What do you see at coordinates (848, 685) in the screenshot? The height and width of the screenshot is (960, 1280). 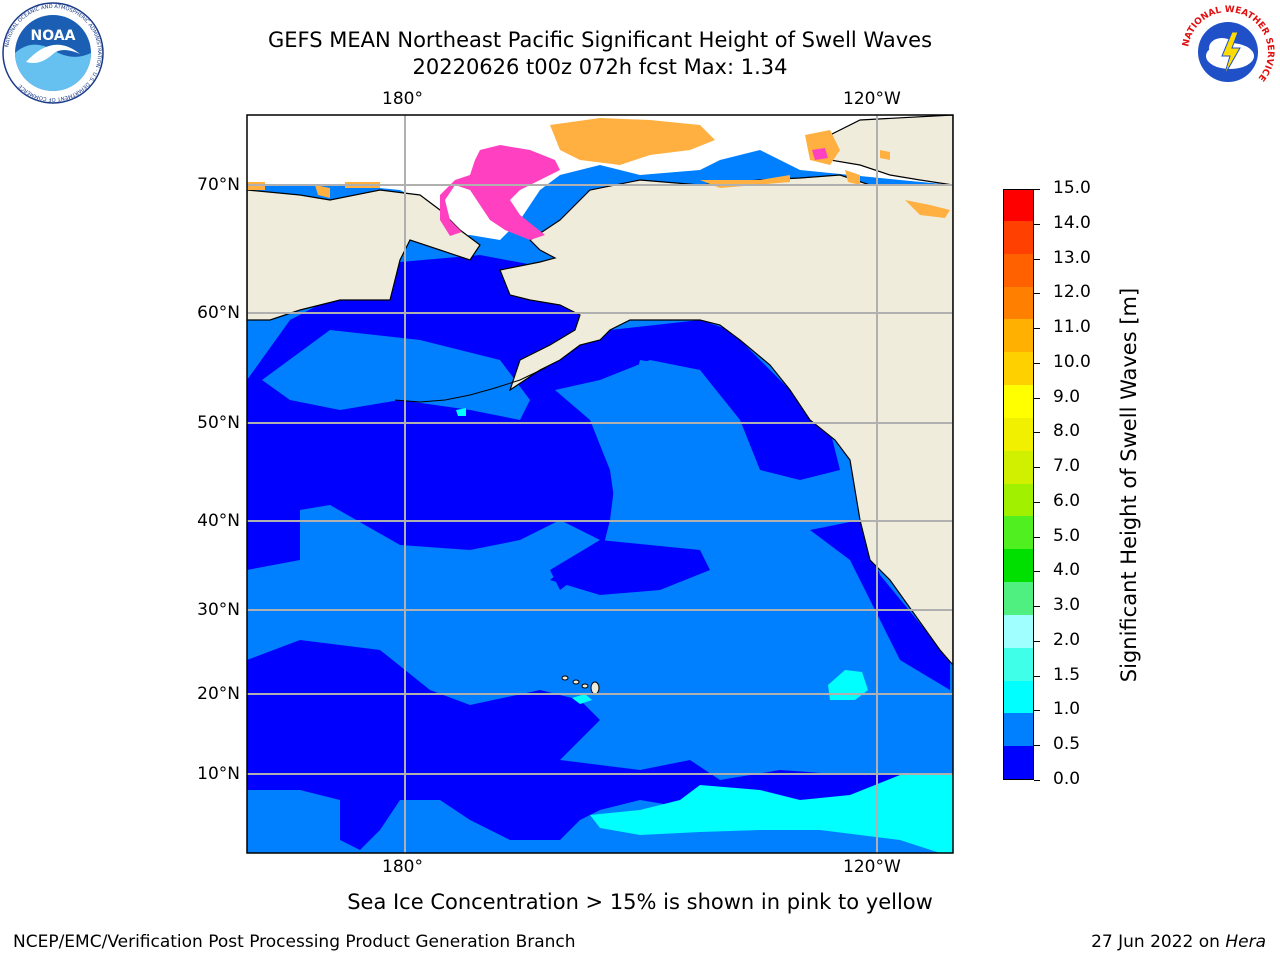 I see `swell-1.0-1.5-blob` at bounding box center [848, 685].